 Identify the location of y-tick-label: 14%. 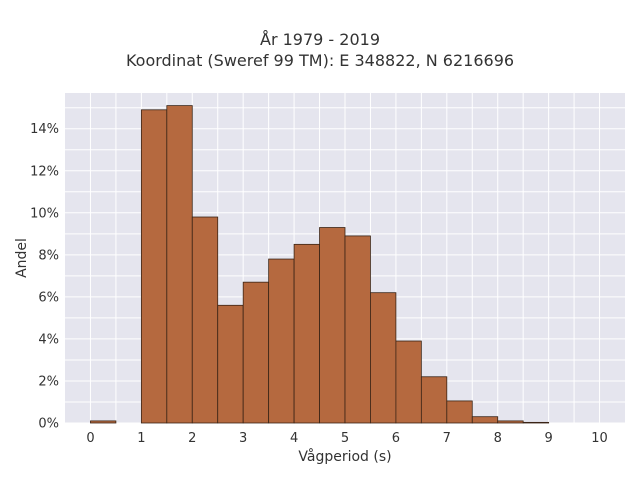
(44, 129).